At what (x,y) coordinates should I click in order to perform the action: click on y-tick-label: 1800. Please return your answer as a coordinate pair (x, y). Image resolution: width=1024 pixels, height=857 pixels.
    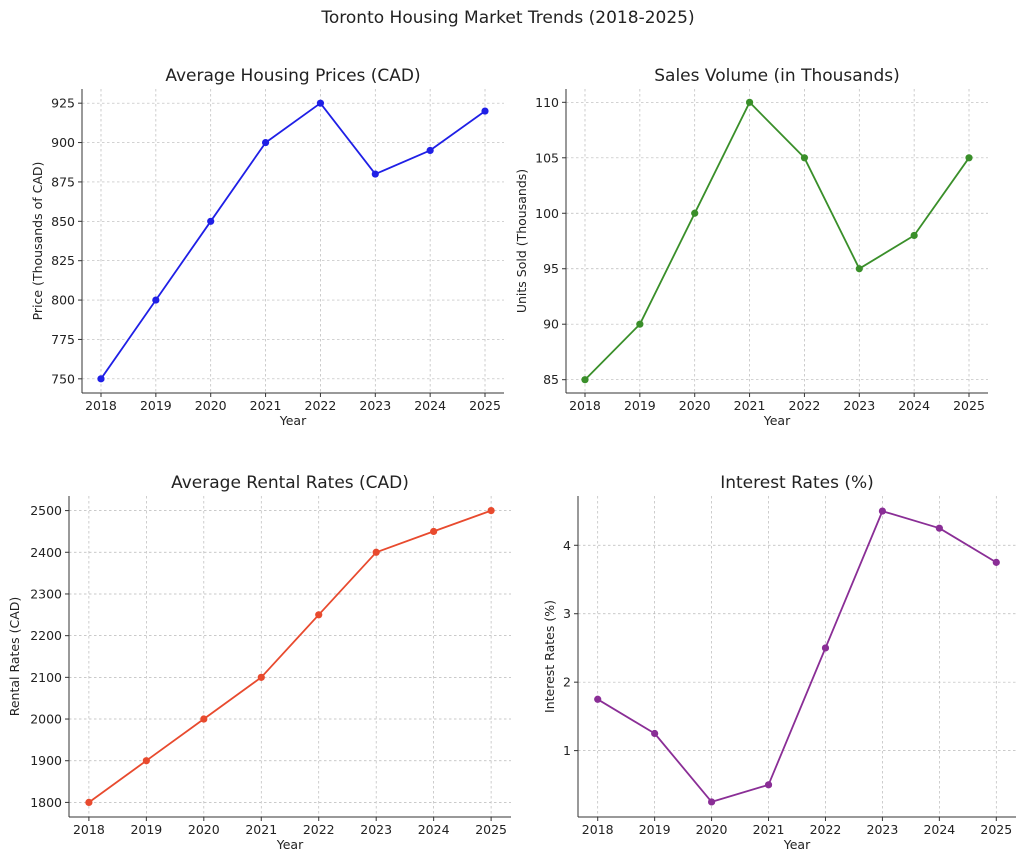
    Looking at the image, I should click on (46, 802).